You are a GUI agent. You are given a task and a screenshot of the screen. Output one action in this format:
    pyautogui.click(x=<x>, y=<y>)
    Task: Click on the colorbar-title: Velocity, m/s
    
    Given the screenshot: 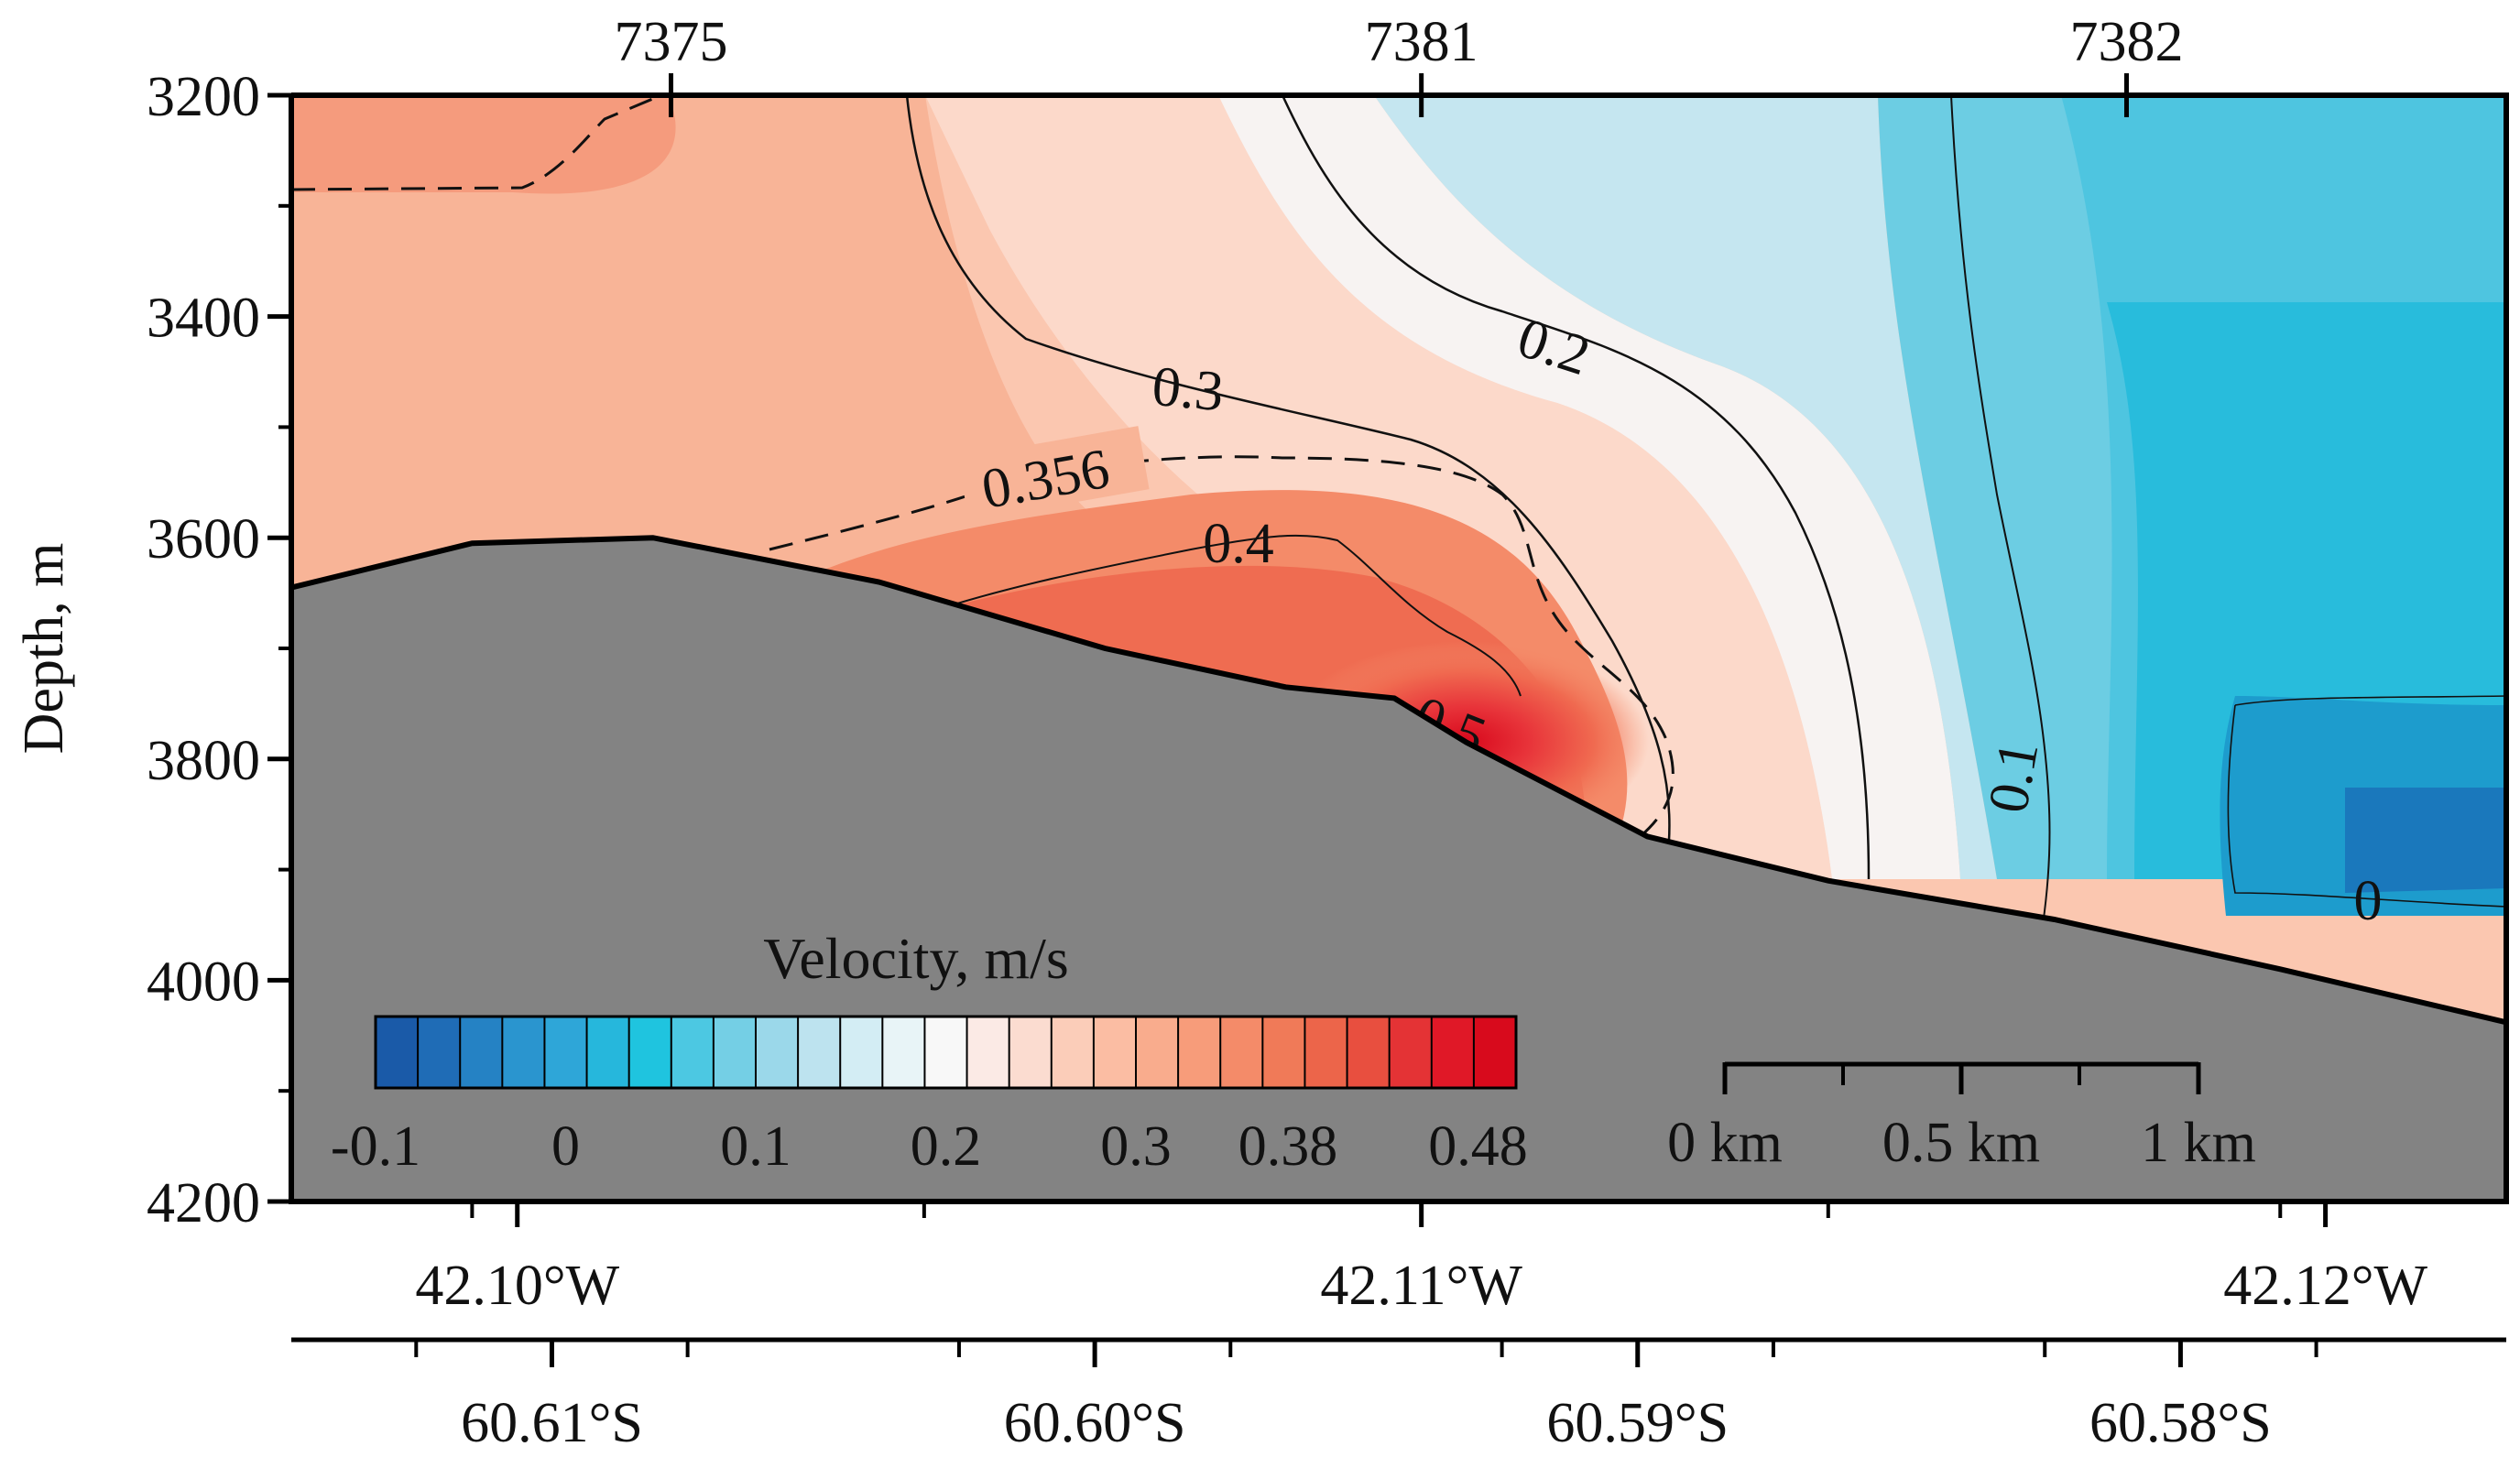 What is the action you would take?
    pyautogui.click(x=916, y=958)
    